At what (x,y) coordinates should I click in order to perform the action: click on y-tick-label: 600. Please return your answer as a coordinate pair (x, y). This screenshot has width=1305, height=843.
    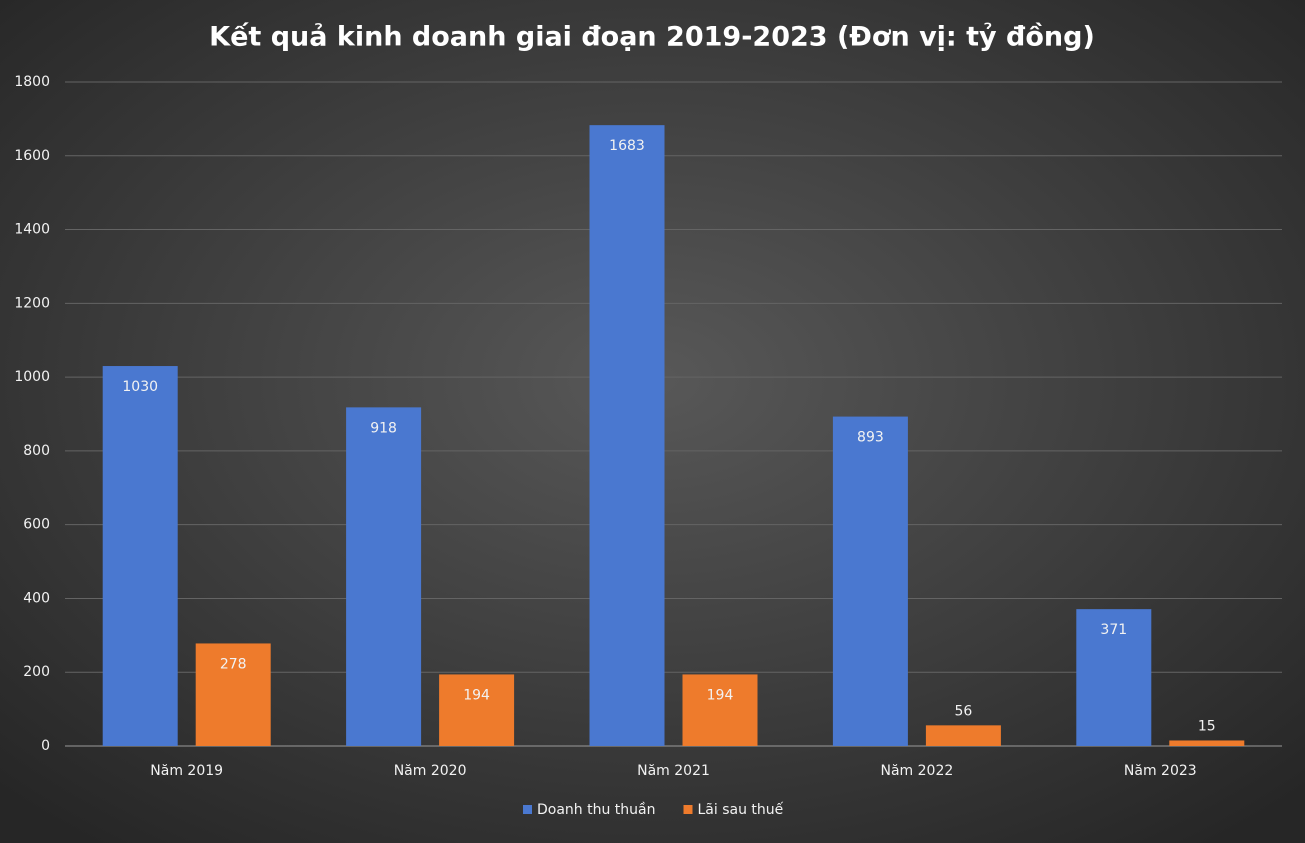
    Looking at the image, I should click on (36, 525).